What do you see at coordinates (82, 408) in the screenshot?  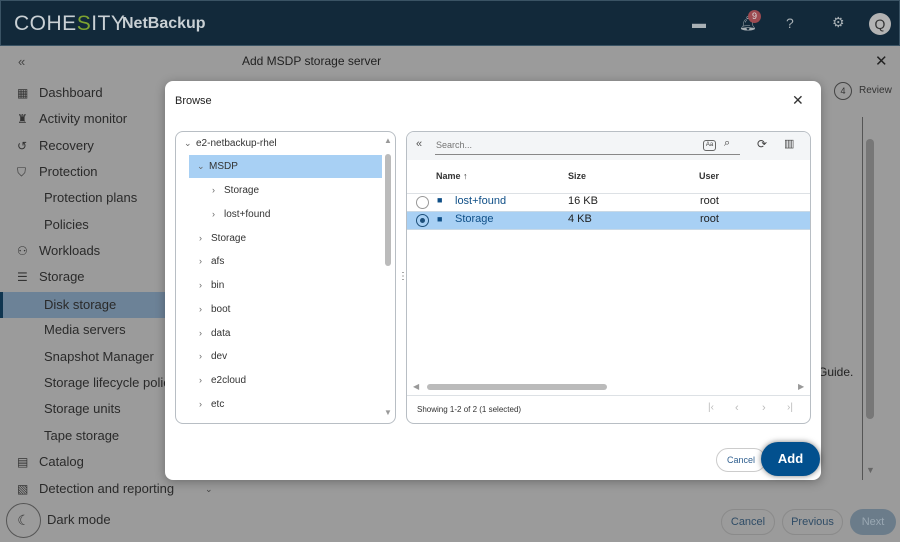 I see `sidebar-item-storage-units: Storage units` at bounding box center [82, 408].